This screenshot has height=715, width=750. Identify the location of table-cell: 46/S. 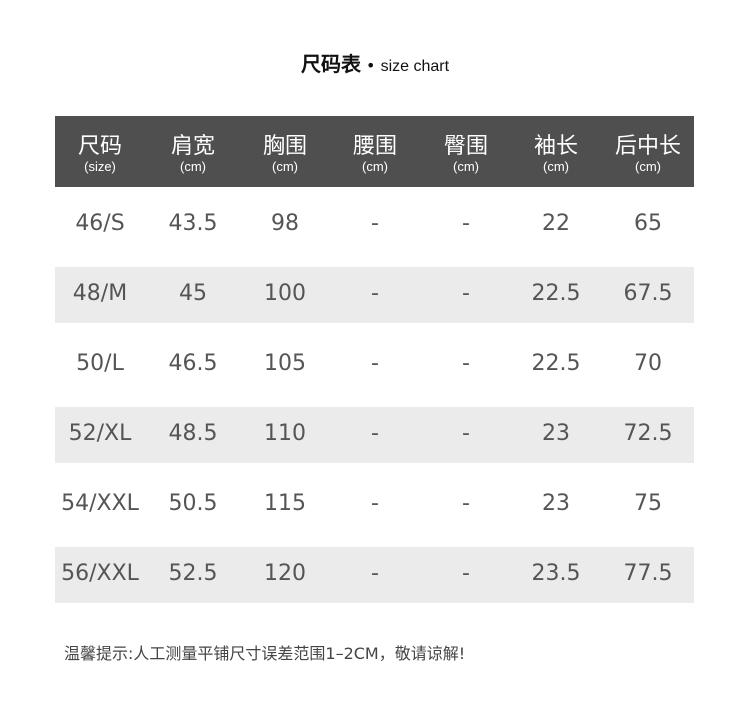
(100, 223).